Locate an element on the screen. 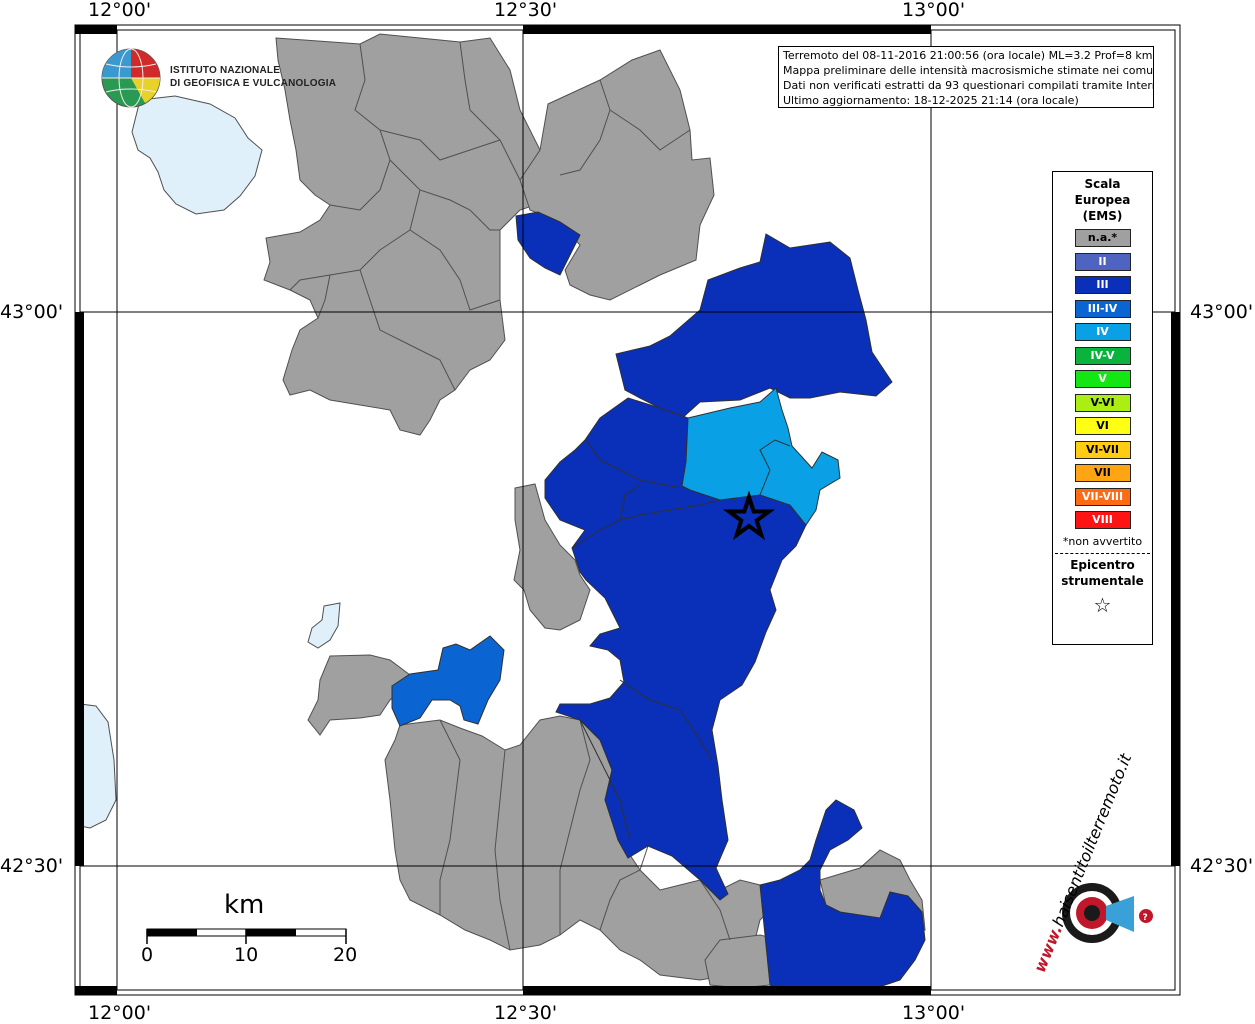  legend-item: V-VI is located at coordinates (1102, 402).